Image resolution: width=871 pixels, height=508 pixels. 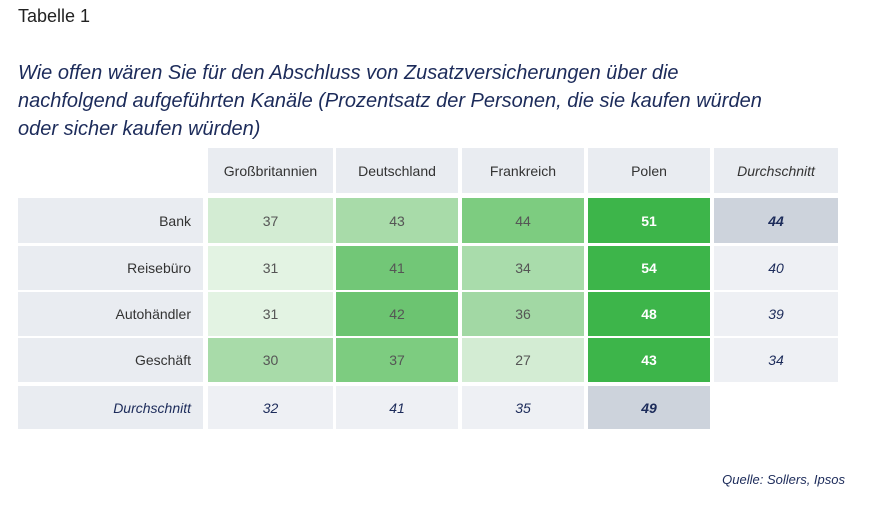 What do you see at coordinates (270, 407) in the screenshot?
I see `average-cell: 32` at bounding box center [270, 407].